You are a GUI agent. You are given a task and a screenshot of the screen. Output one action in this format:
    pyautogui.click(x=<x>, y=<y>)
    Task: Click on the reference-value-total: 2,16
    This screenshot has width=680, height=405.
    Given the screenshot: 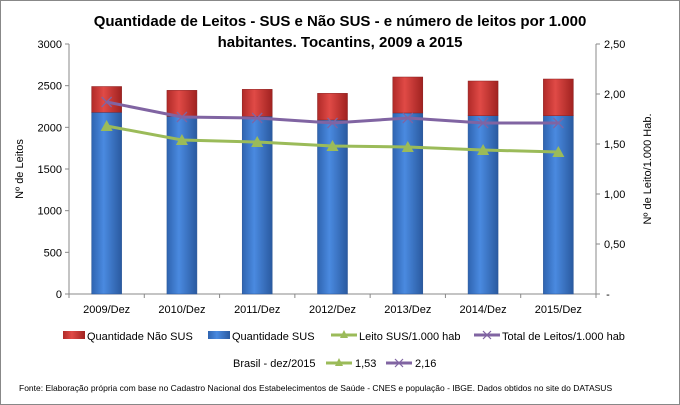 What is the action you would take?
    pyautogui.click(x=425, y=364)
    